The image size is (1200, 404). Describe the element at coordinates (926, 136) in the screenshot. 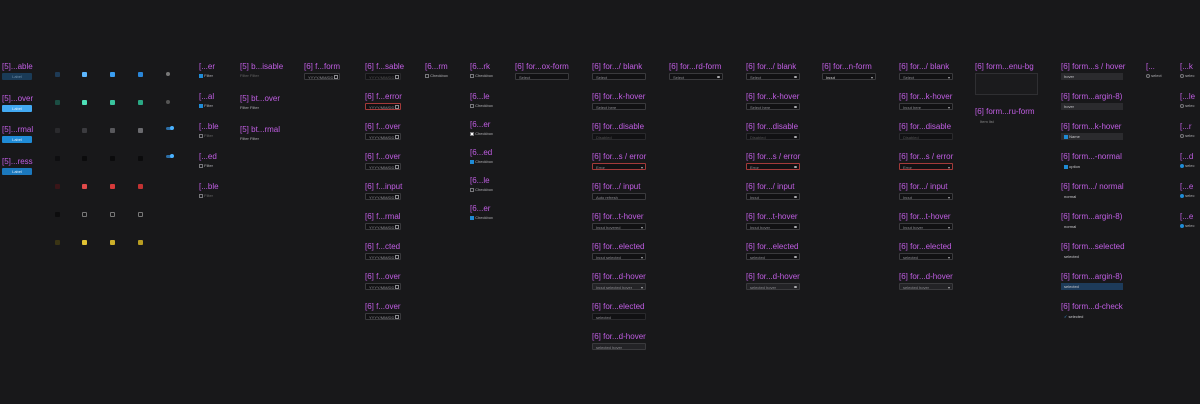

I see `dropdown-field: Disabled` at that location.